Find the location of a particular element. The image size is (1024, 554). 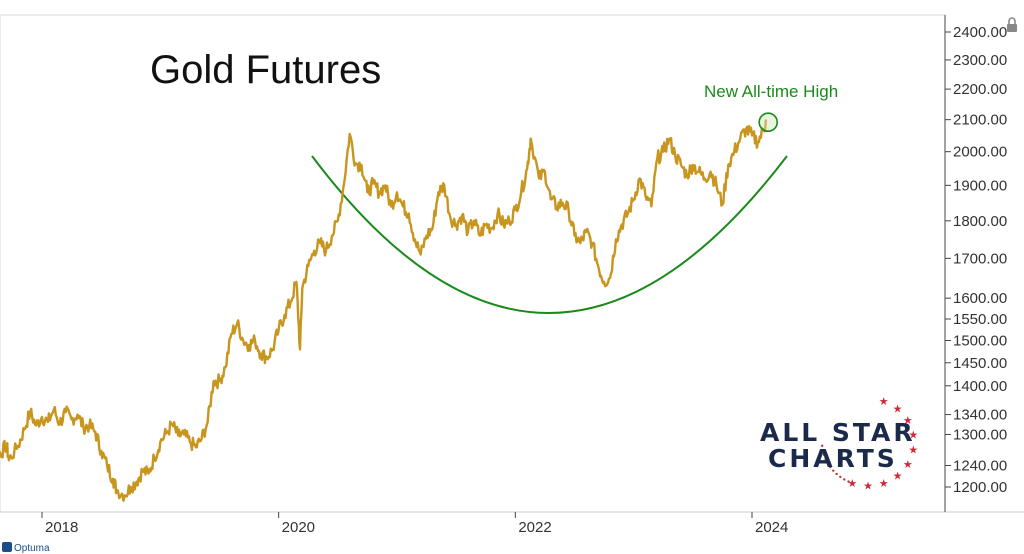

chart-title: Gold Futures is located at coordinates (265, 70).